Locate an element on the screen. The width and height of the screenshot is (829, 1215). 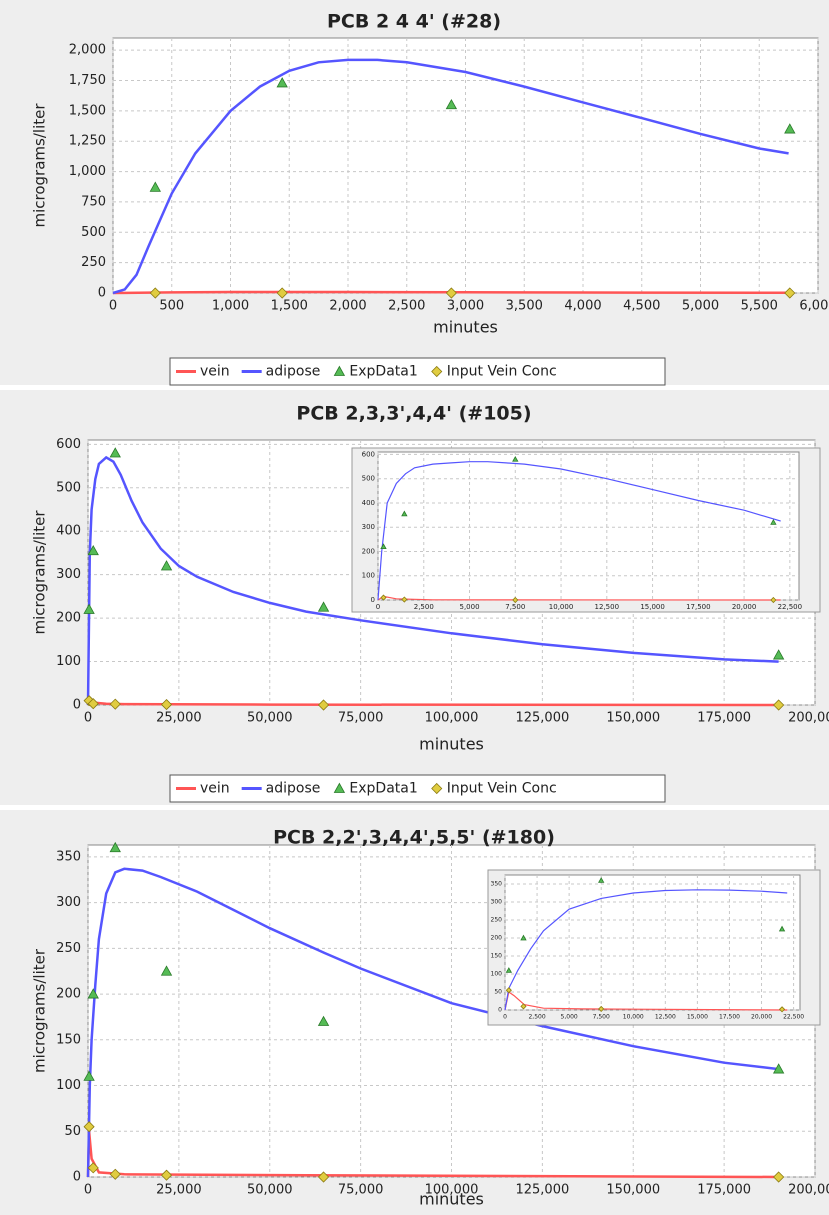
plot-area is located at coordinates (588, 526).